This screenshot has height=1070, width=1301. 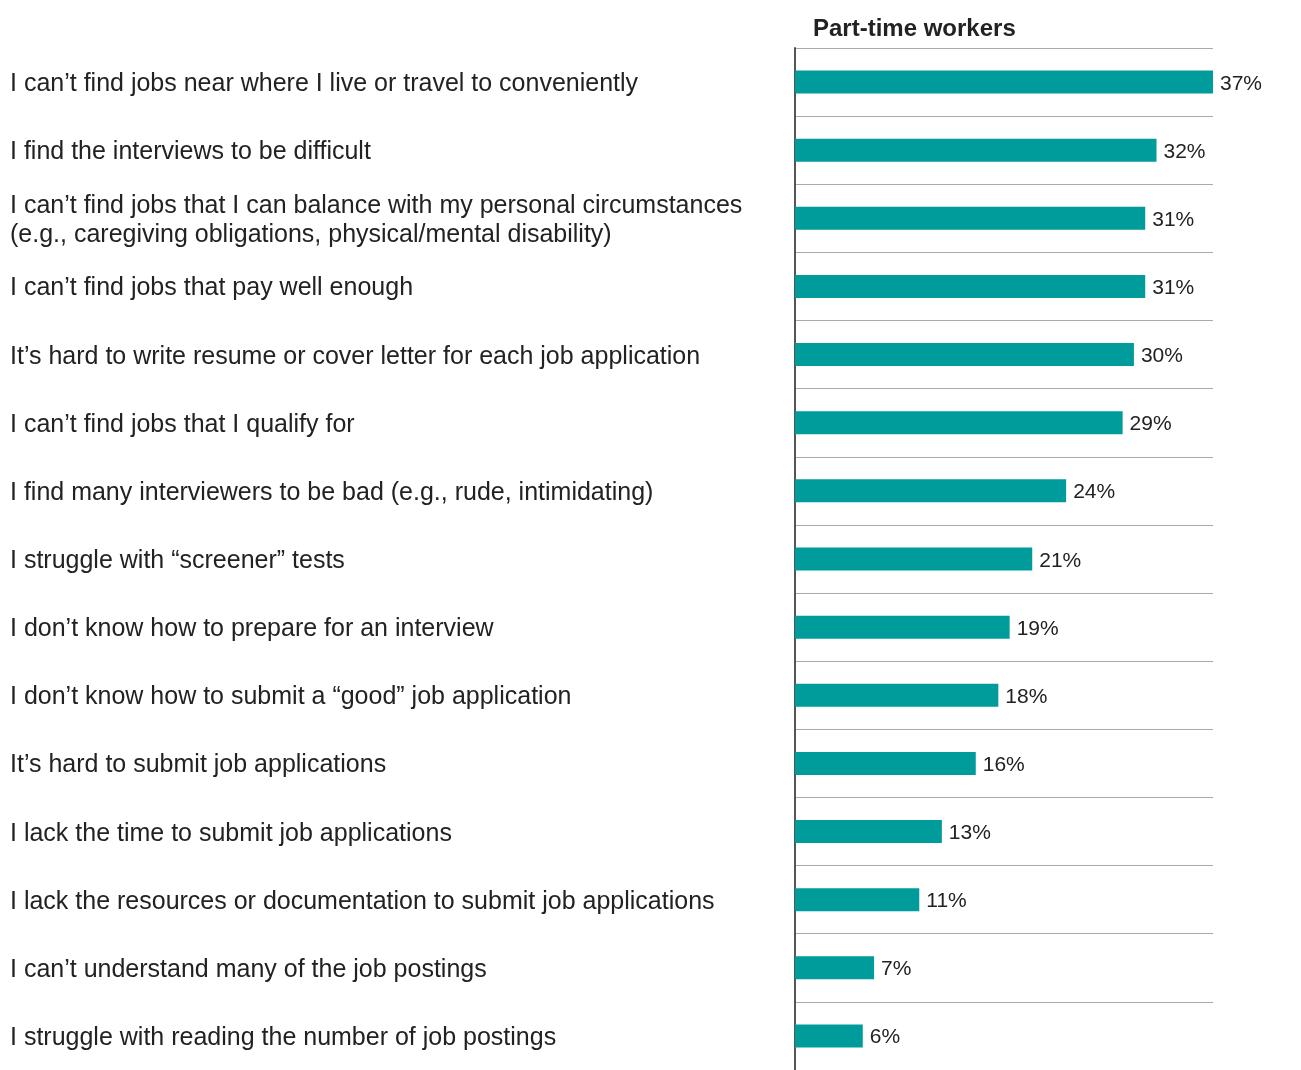 What do you see at coordinates (946, 900) in the screenshot?
I see `data-label: 11%` at bounding box center [946, 900].